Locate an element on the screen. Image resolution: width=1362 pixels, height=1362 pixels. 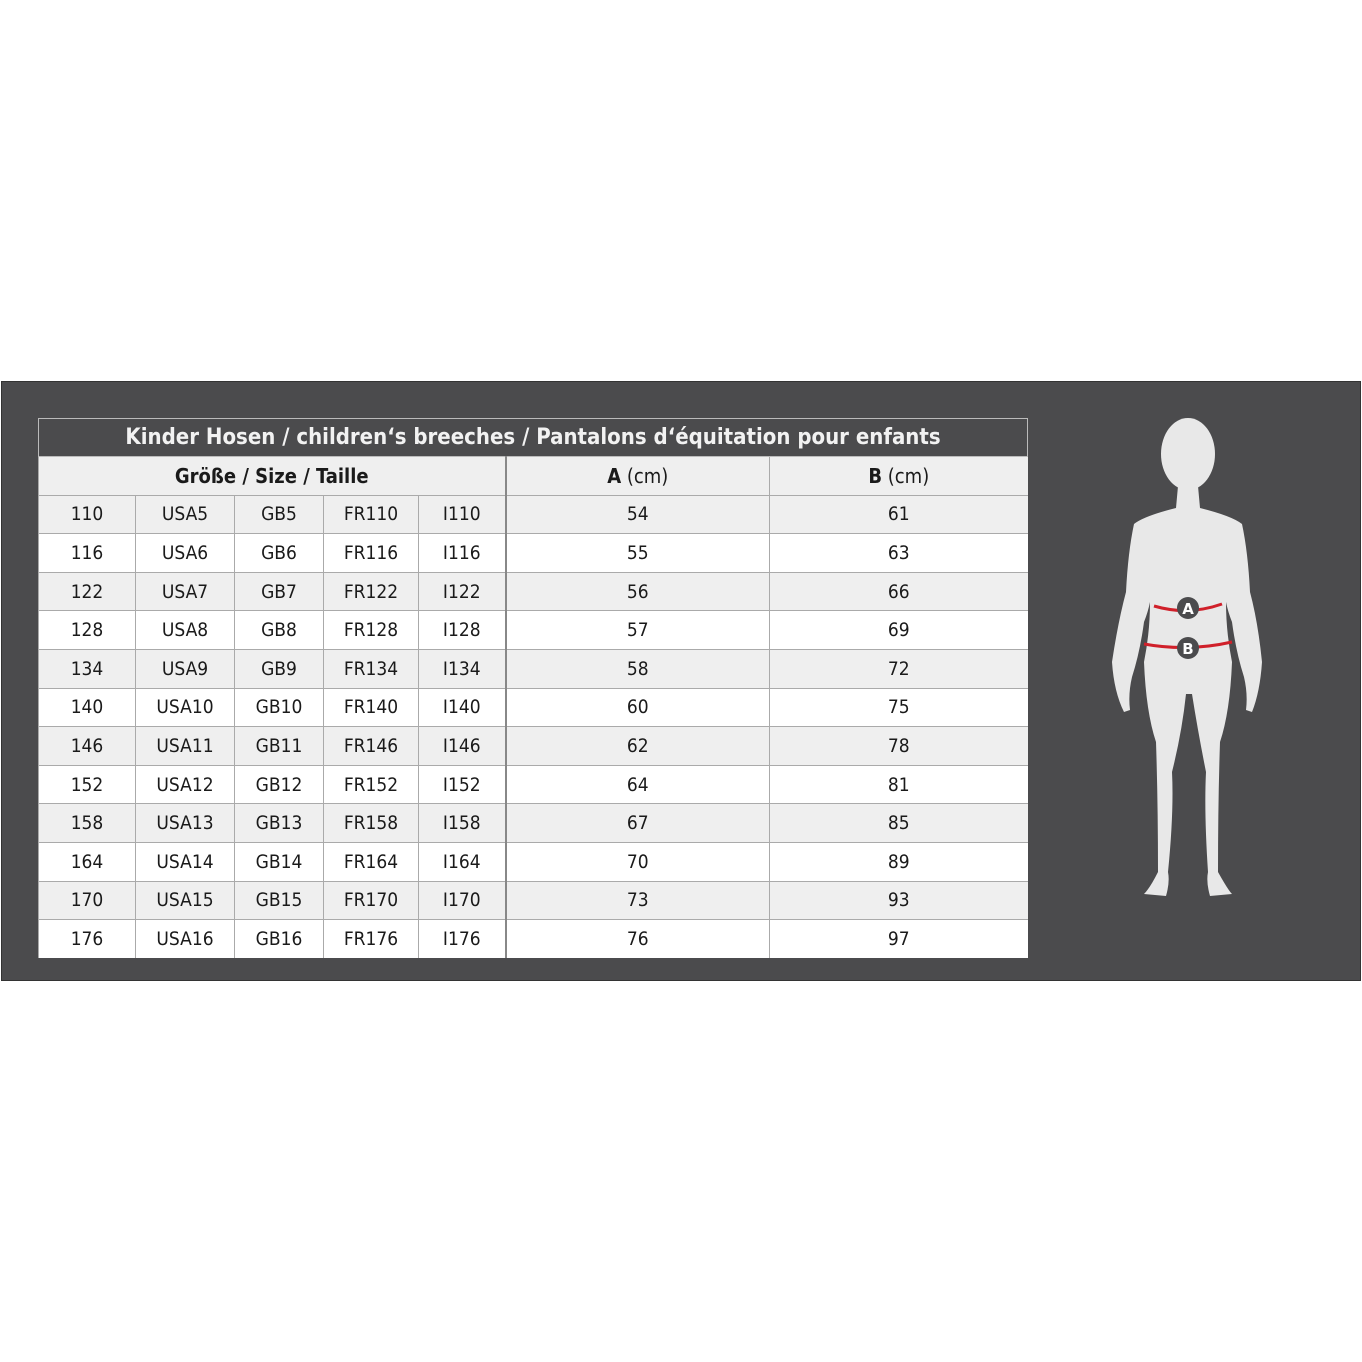
marker-b-label: B is located at coordinates (1187, 649).